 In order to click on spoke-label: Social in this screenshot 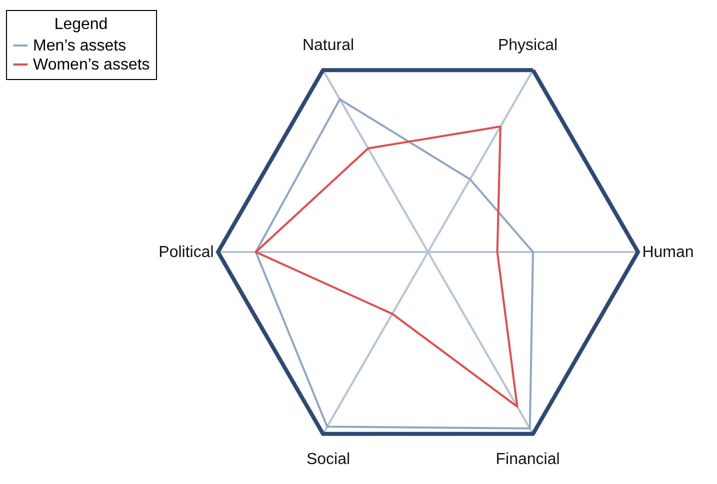, I will do `click(328, 459)`.